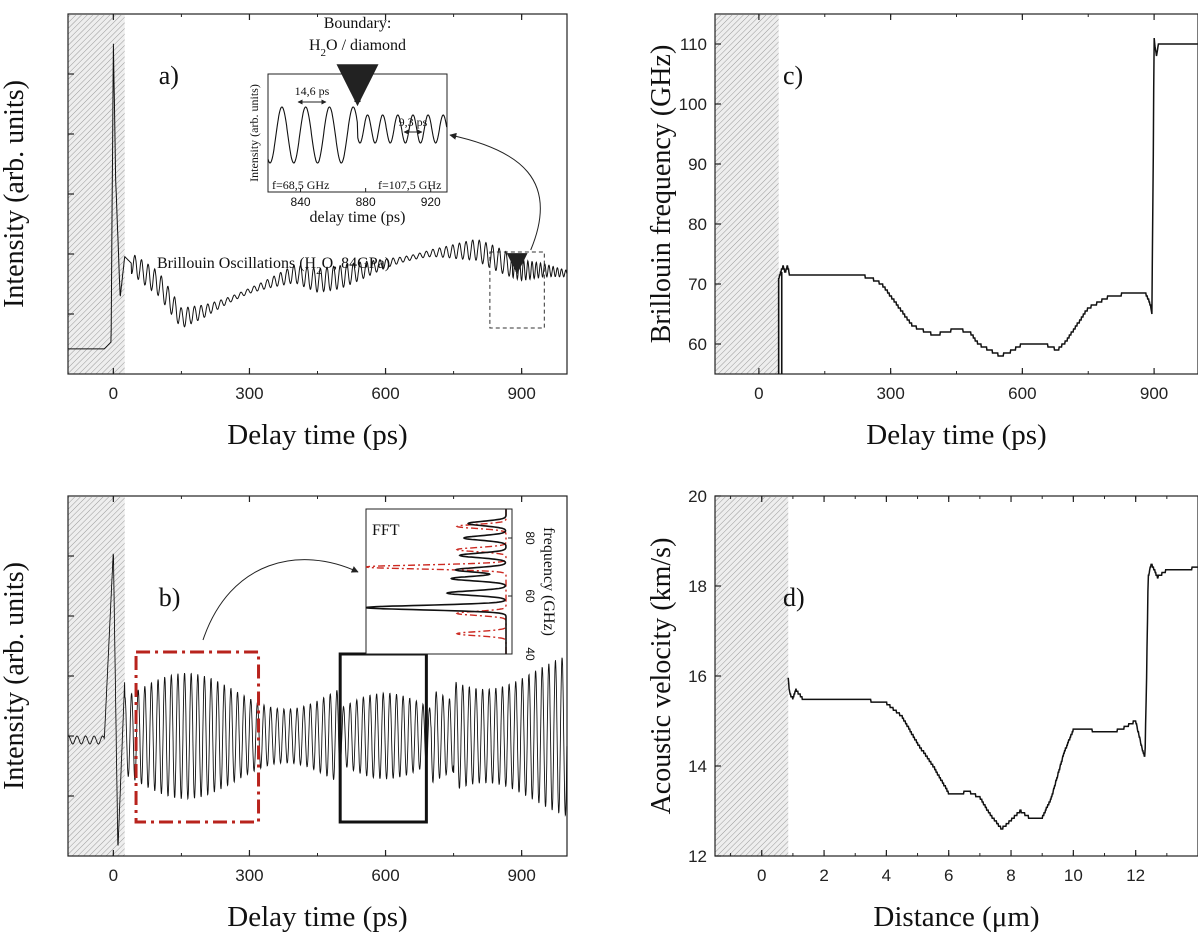 The image size is (1198, 936). Describe the element at coordinates (1073, 875) in the screenshot. I see `x-tick-label: 10` at that location.